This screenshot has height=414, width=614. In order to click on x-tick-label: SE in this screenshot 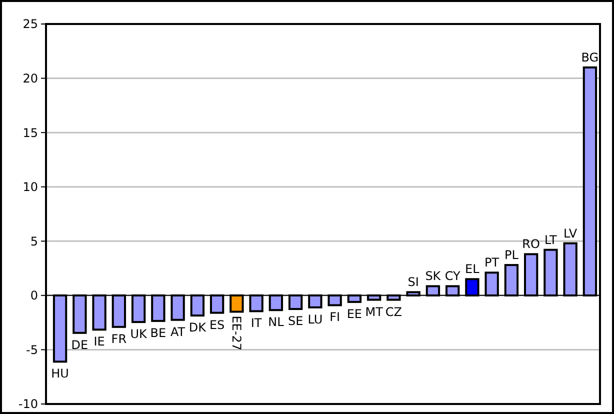, I will do `click(296, 321)`.